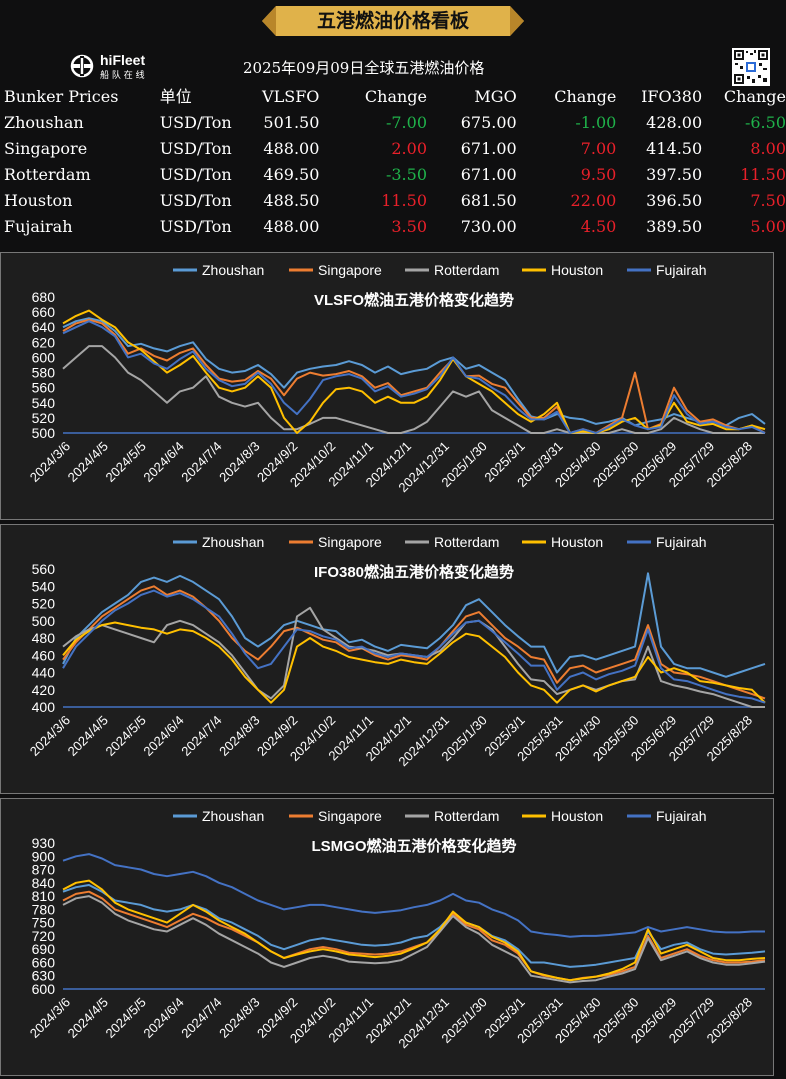  Describe the element at coordinates (44, 936) in the screenshot. I see `y-tick-label: 720` at that location.